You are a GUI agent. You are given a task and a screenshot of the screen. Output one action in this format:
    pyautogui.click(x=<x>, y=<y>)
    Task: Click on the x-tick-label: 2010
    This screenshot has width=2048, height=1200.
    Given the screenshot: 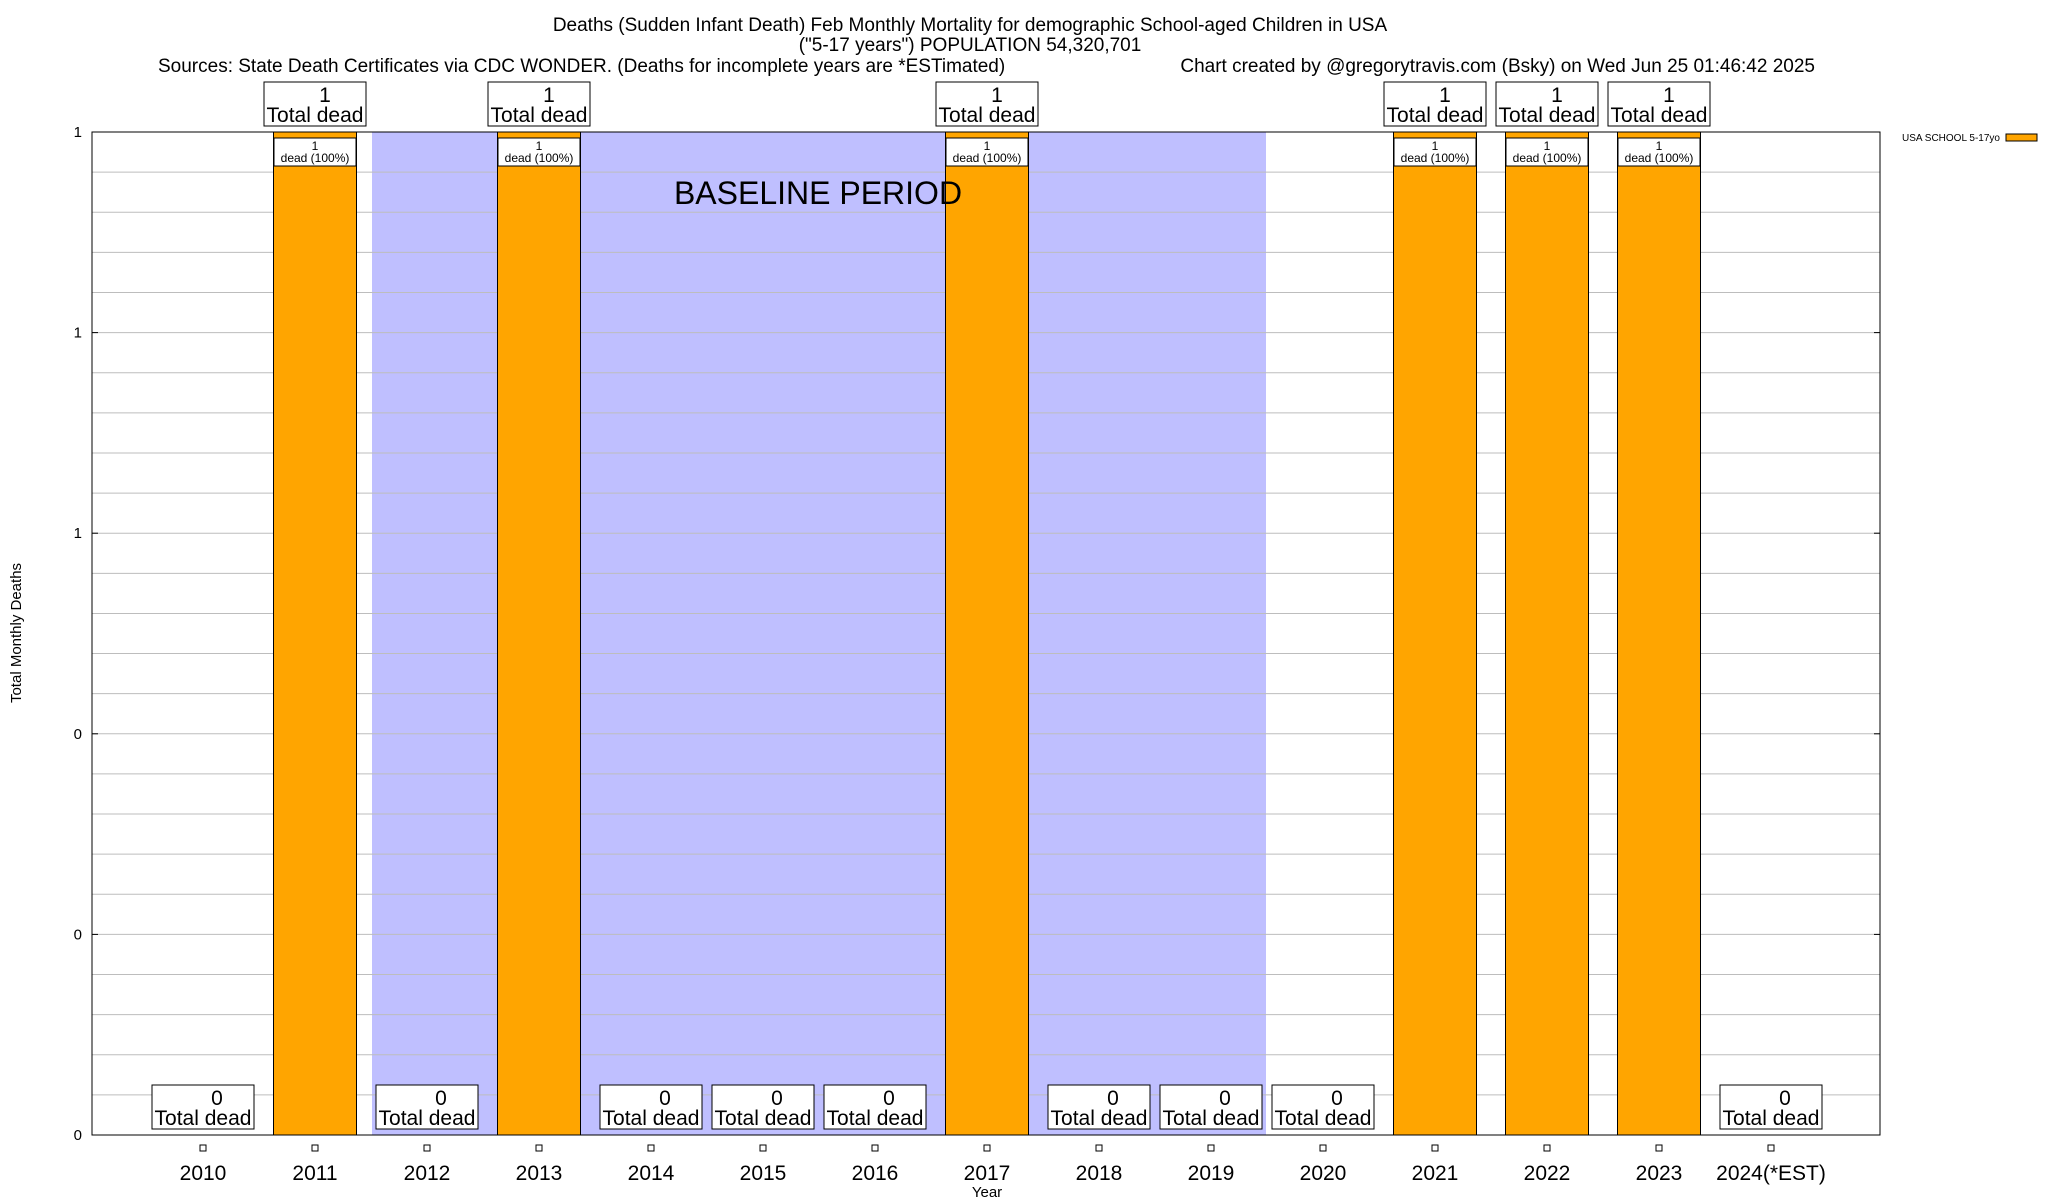 What is the action you would take?
    pyautogui.click(x=203, y=1173)
    